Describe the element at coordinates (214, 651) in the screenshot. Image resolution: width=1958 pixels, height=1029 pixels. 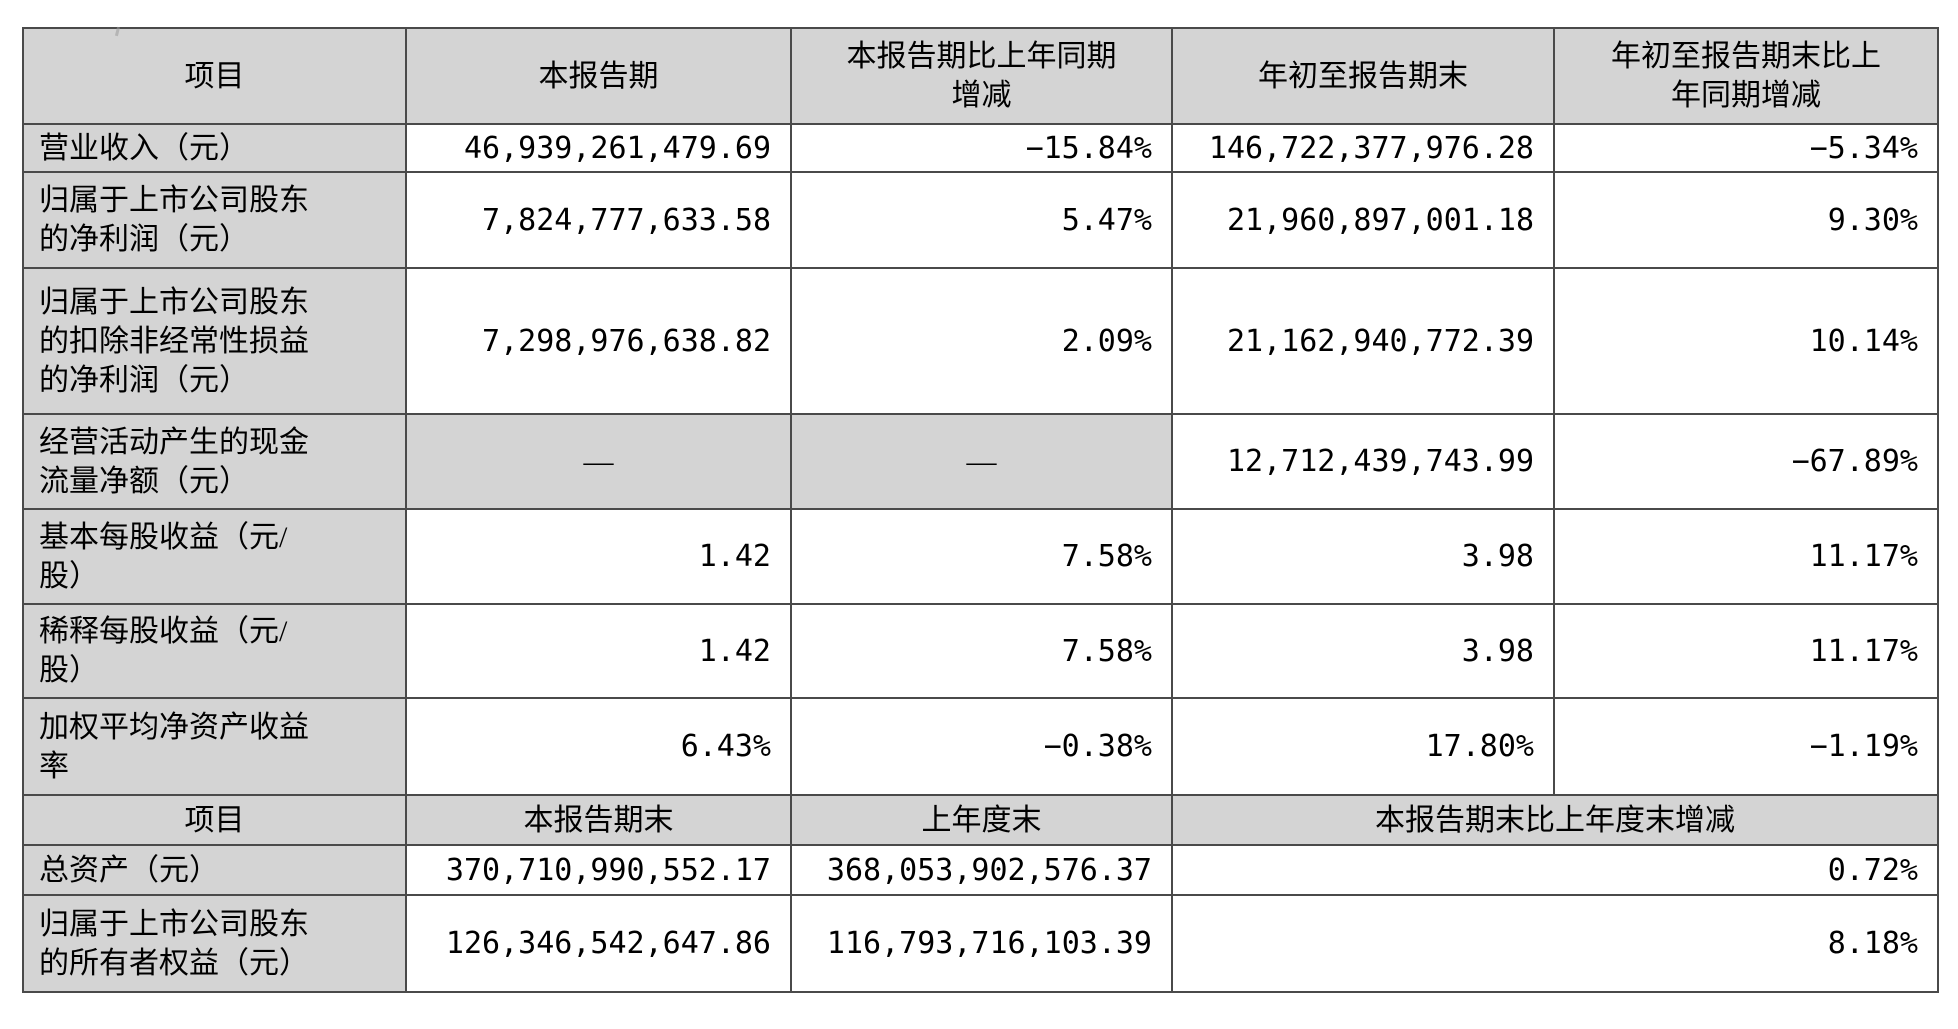
I see `row-label-cell: 稀释每股收益（元/ 股）` at that location.